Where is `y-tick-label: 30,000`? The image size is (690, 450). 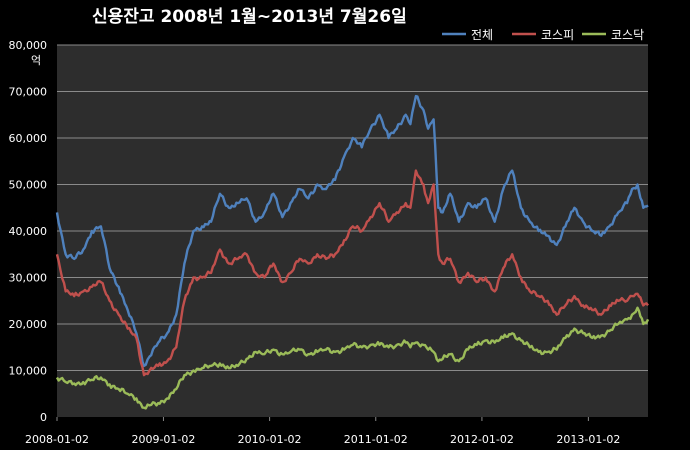 y-tick-label: 30,000 is located at coordinates (28, 278).